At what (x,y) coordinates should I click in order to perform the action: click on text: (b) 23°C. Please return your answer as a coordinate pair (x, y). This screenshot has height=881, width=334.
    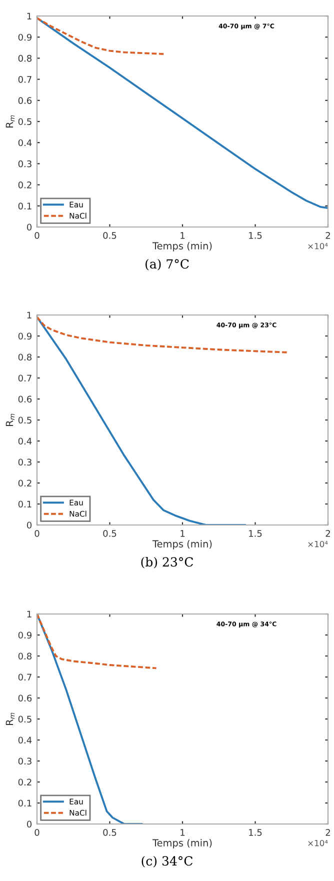
    Looking at the image, I should click on (167, 562).